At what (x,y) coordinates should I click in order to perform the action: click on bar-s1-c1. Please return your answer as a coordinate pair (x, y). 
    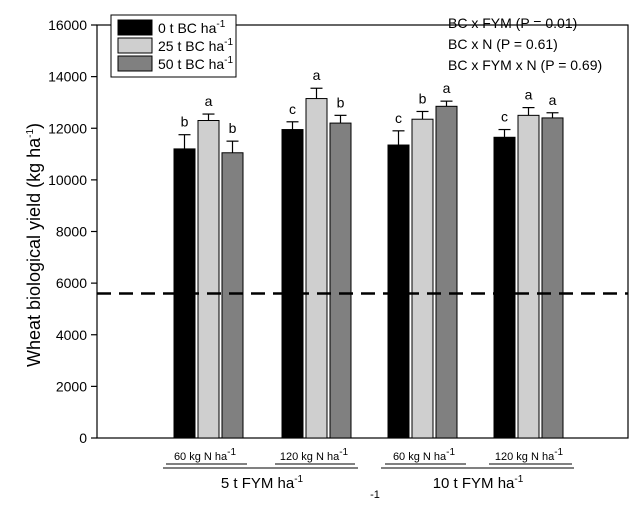
    Looking at the image, I should click on (316, 268).